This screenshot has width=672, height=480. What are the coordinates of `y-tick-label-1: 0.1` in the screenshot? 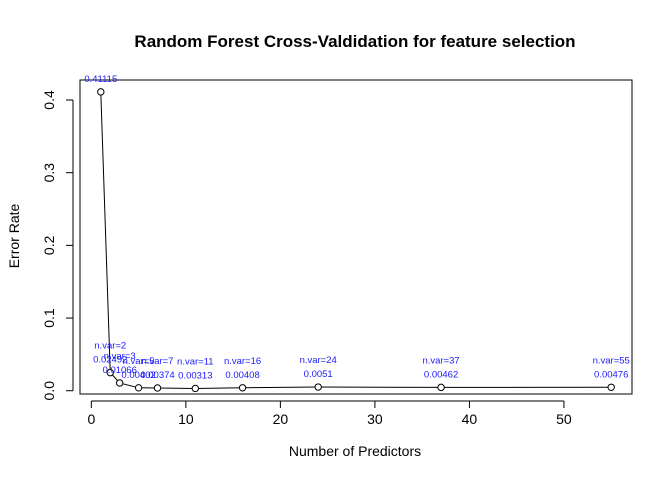 It's located at (49, 318).